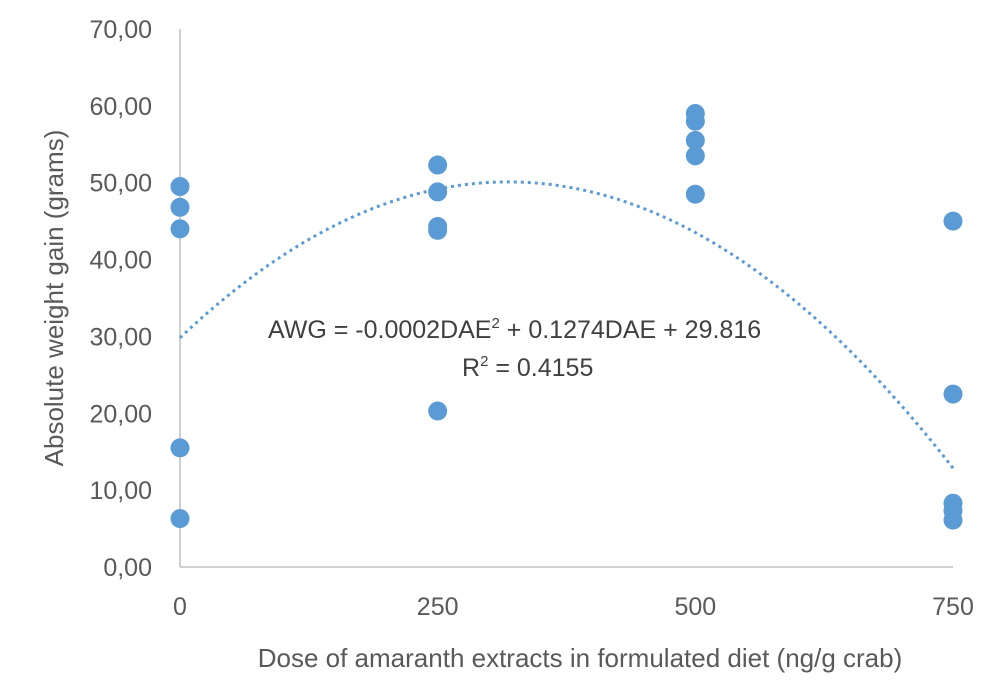 The width and height of the screenshot is (1000, 695). Describe the element at coordinates (180, 607) in the screenshot. I see `x-tick-label: 0` at that location.